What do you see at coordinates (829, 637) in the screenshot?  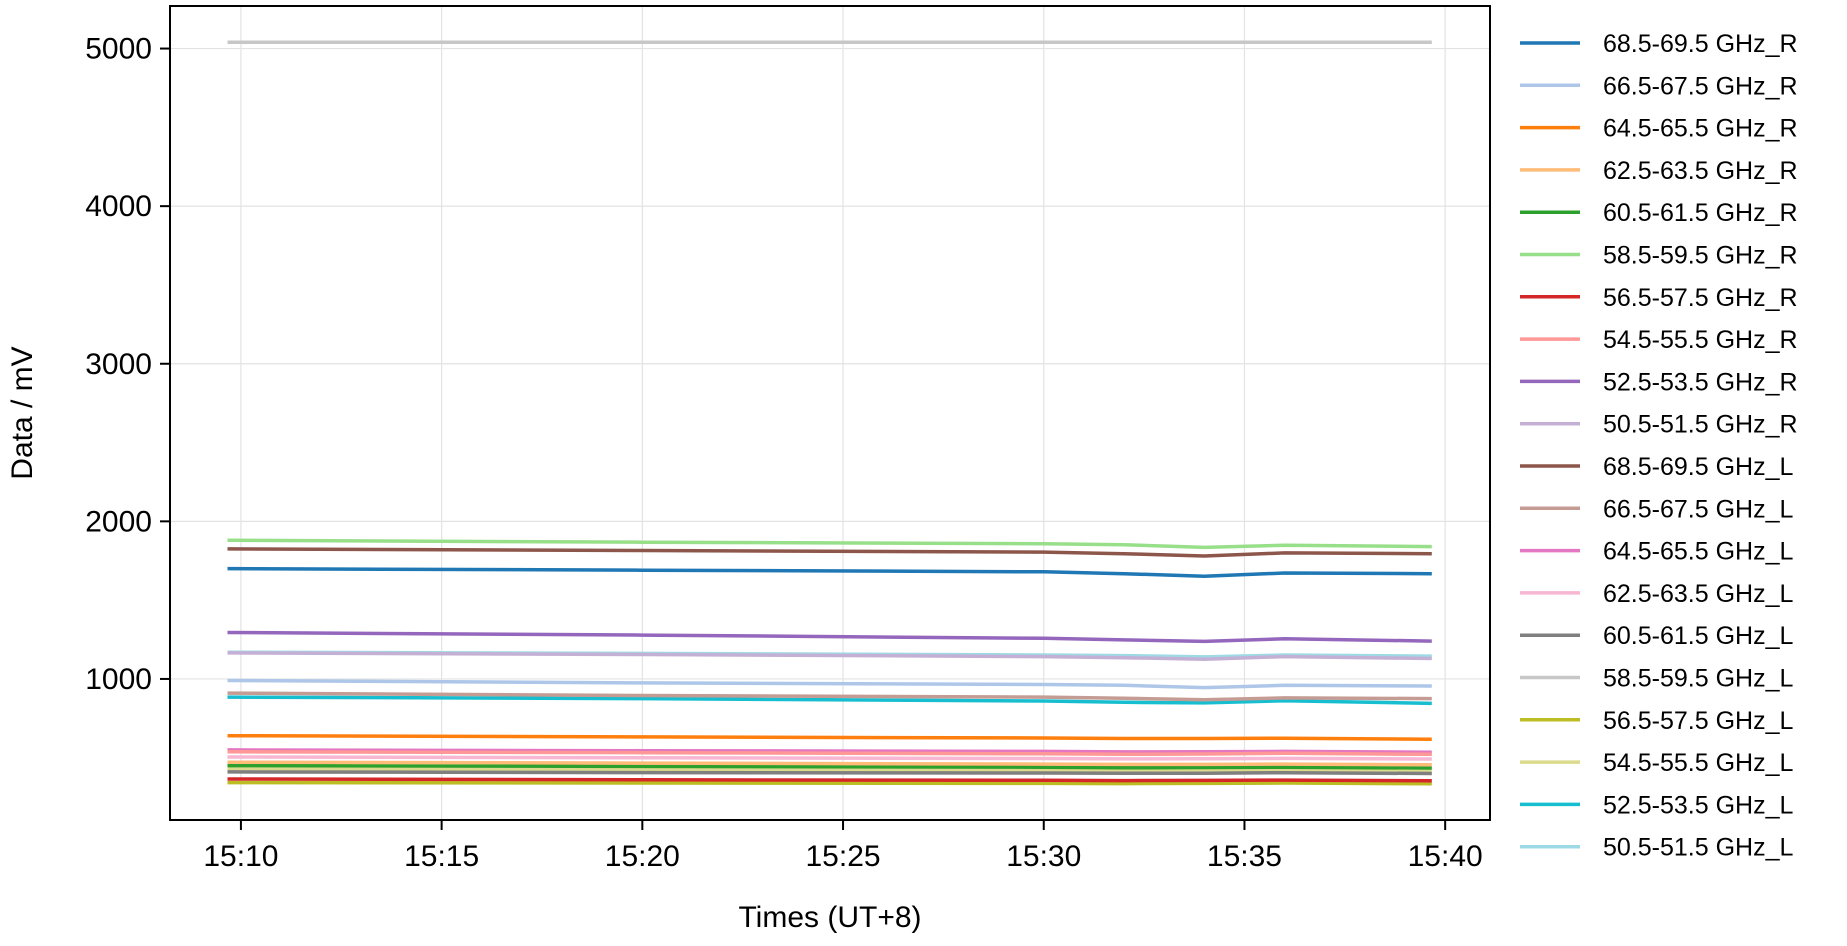 I see `series-line-52-5-53-5-ghz-r` at bounding box center [829, 637].